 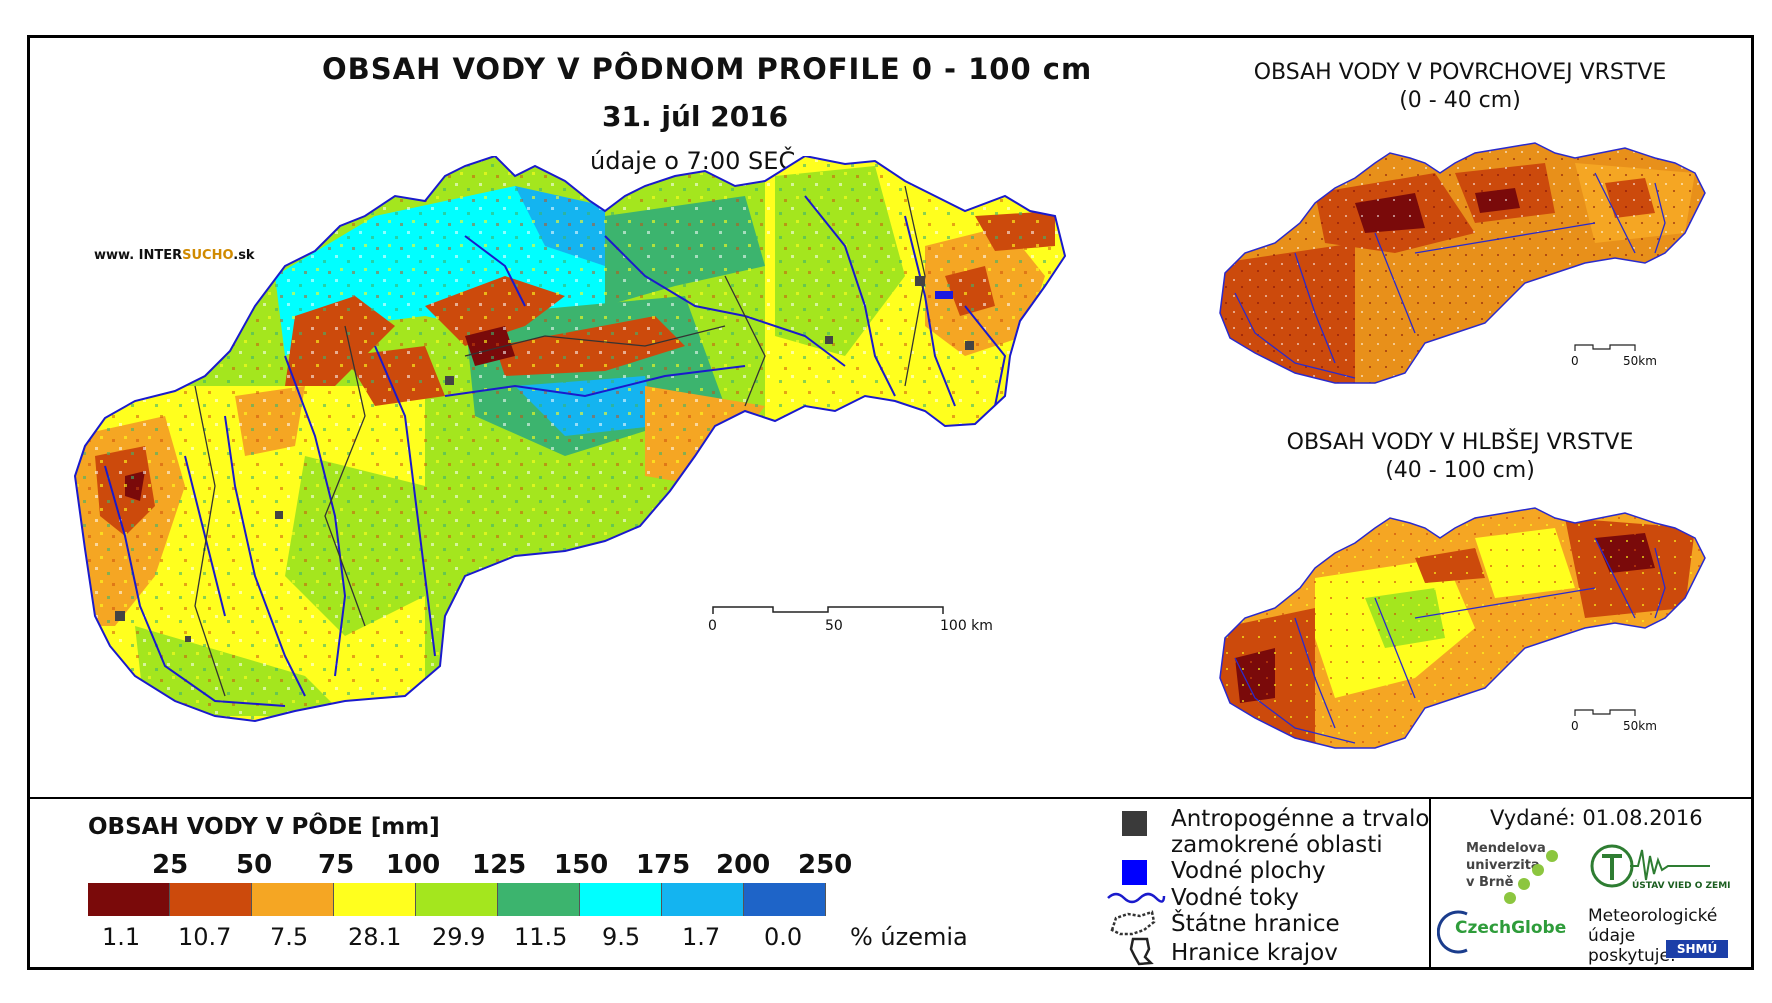 What do you see at coordinates (1134, 823) in the screenshot?
I see `anthropogenic-area-icon` at bounding box center [1134, 823].